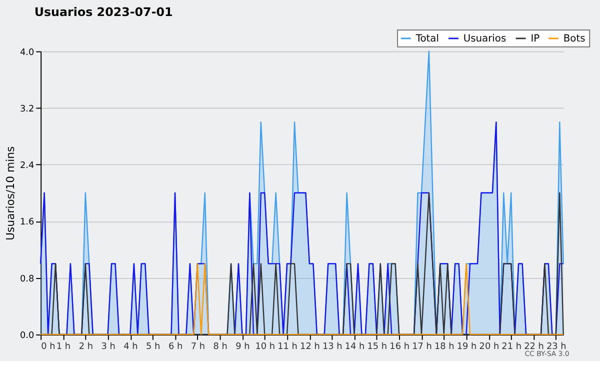 The image size is (600, 370). I want to click on x-tick-label: 17 h, so click(422, 347).